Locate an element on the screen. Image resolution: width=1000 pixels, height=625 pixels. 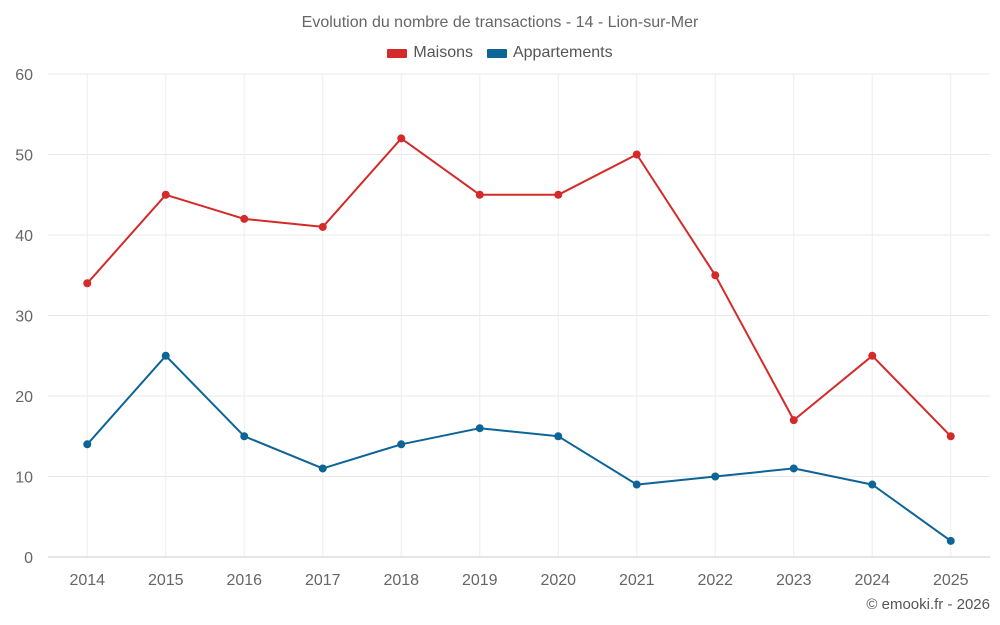
legend-label-appartements: Appartements is located at coordinates (562, 52).